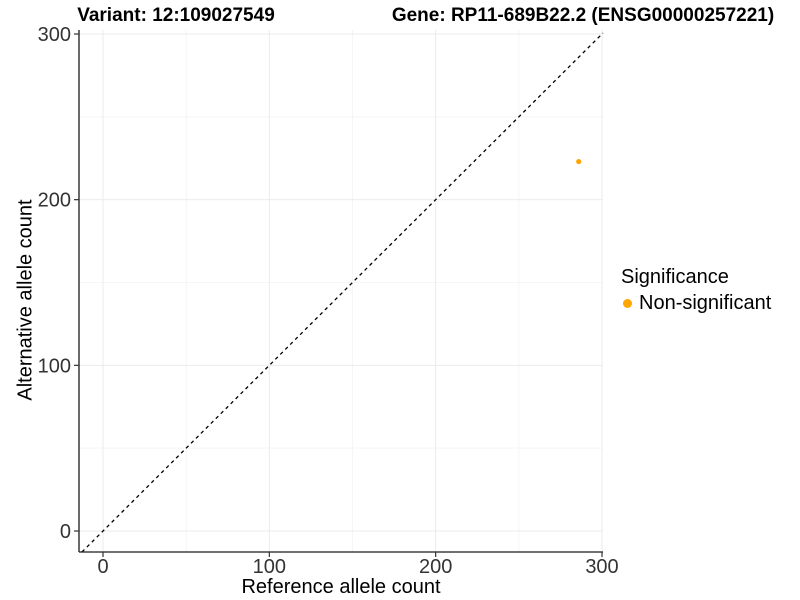 Image resolution: width=800 pixels, height=600 pixels. Describe the element at coordinates (435, 567) in the screenshot. I see `x-tick-label: 200` at that location.